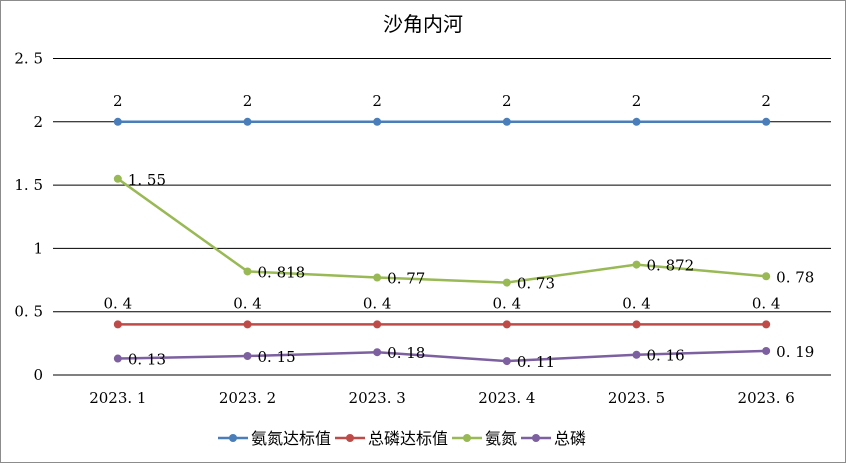 The height and width of the screenshot is (464, 846). Describe the element at coordinates (671, 266) in the screenshot. I see `data-label: 0. 872` at that location.